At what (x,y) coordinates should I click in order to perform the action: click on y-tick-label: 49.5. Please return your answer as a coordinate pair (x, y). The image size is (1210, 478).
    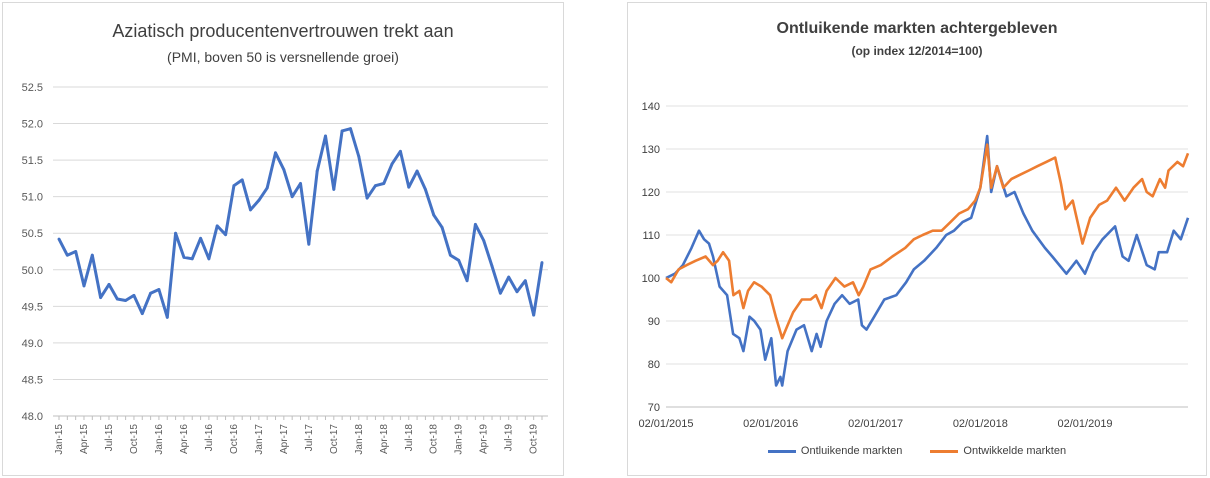
    Looking at the image, I should click on (32, 307).